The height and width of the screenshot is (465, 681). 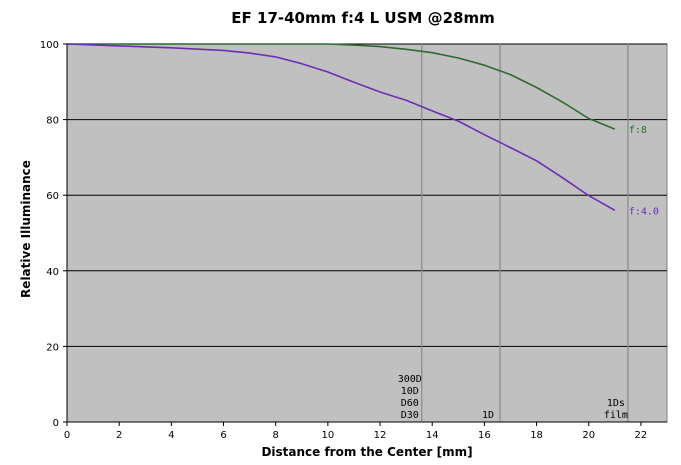 What do you see at coordinates (410, 391) in the screenshot?
I see `sensor-label: 10D` at bounding box center [410, 391].